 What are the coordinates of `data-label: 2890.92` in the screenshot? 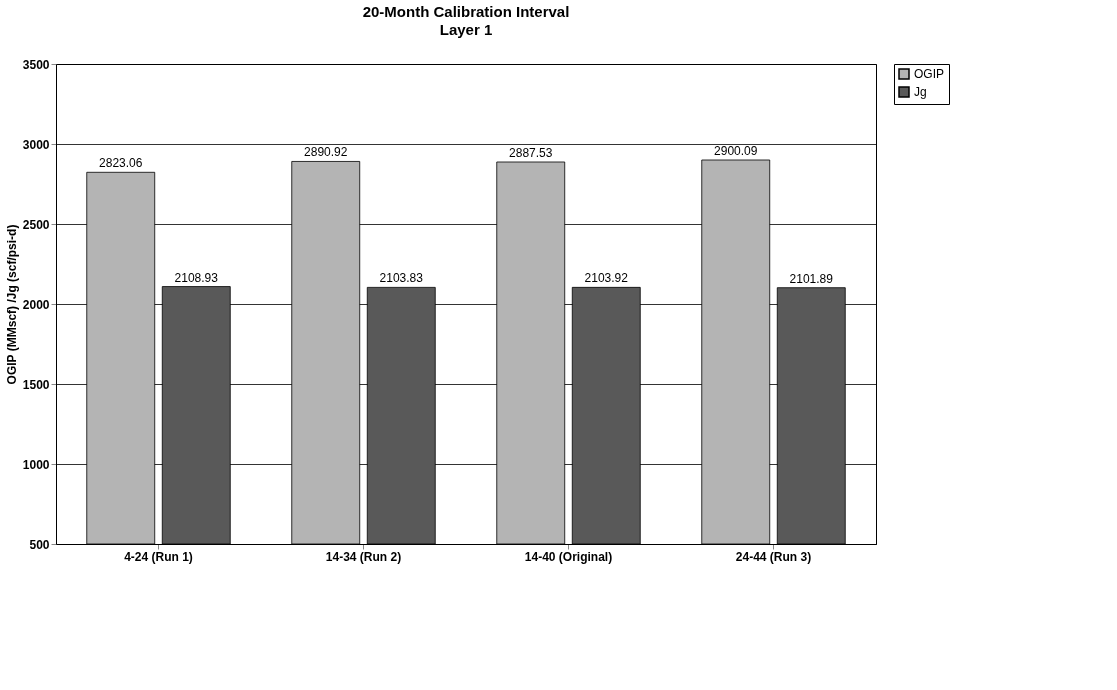 It's located at (326, 152).